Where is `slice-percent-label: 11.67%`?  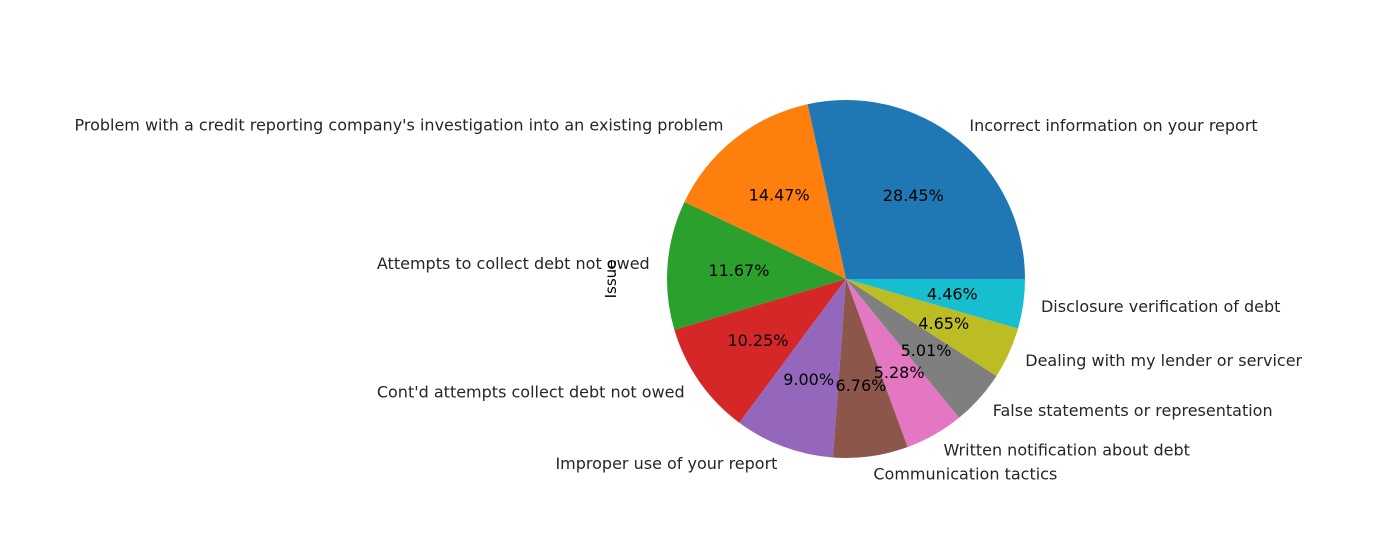 slice-percent-label: 11.67% is located at coordinates (738, 270).